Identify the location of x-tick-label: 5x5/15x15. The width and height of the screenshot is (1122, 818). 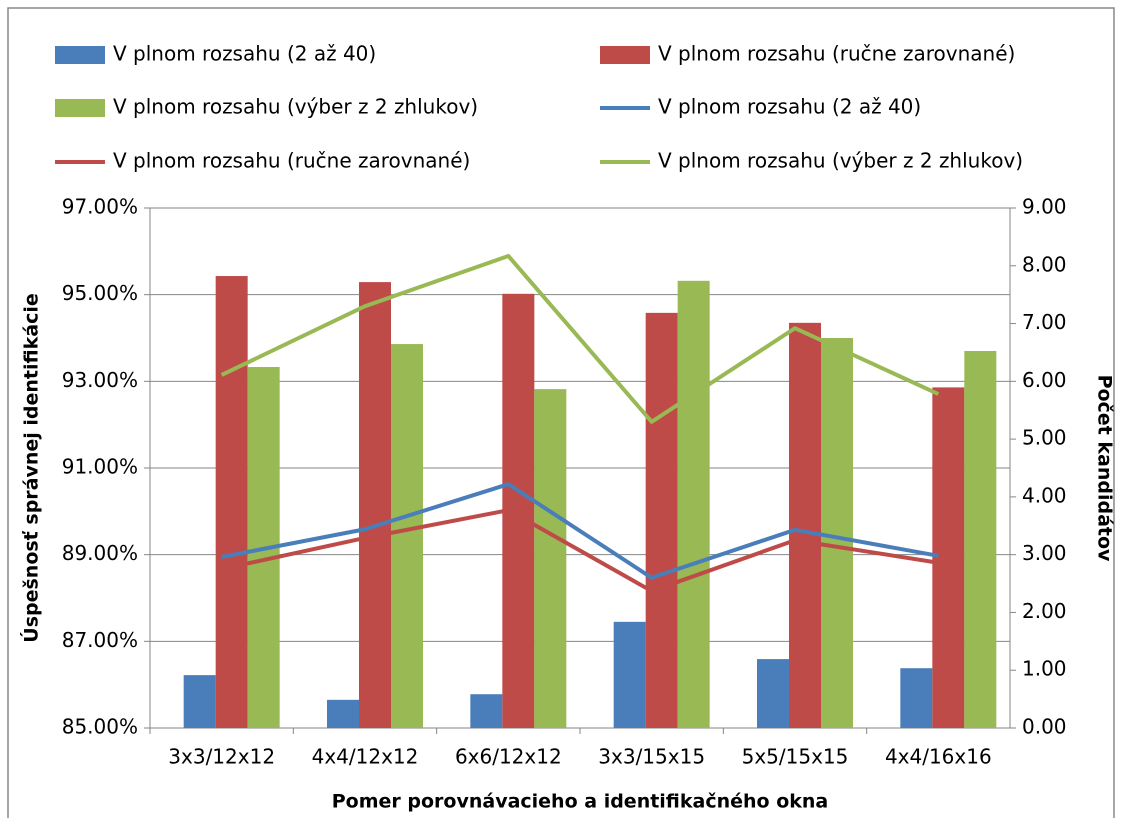
(795, 757).